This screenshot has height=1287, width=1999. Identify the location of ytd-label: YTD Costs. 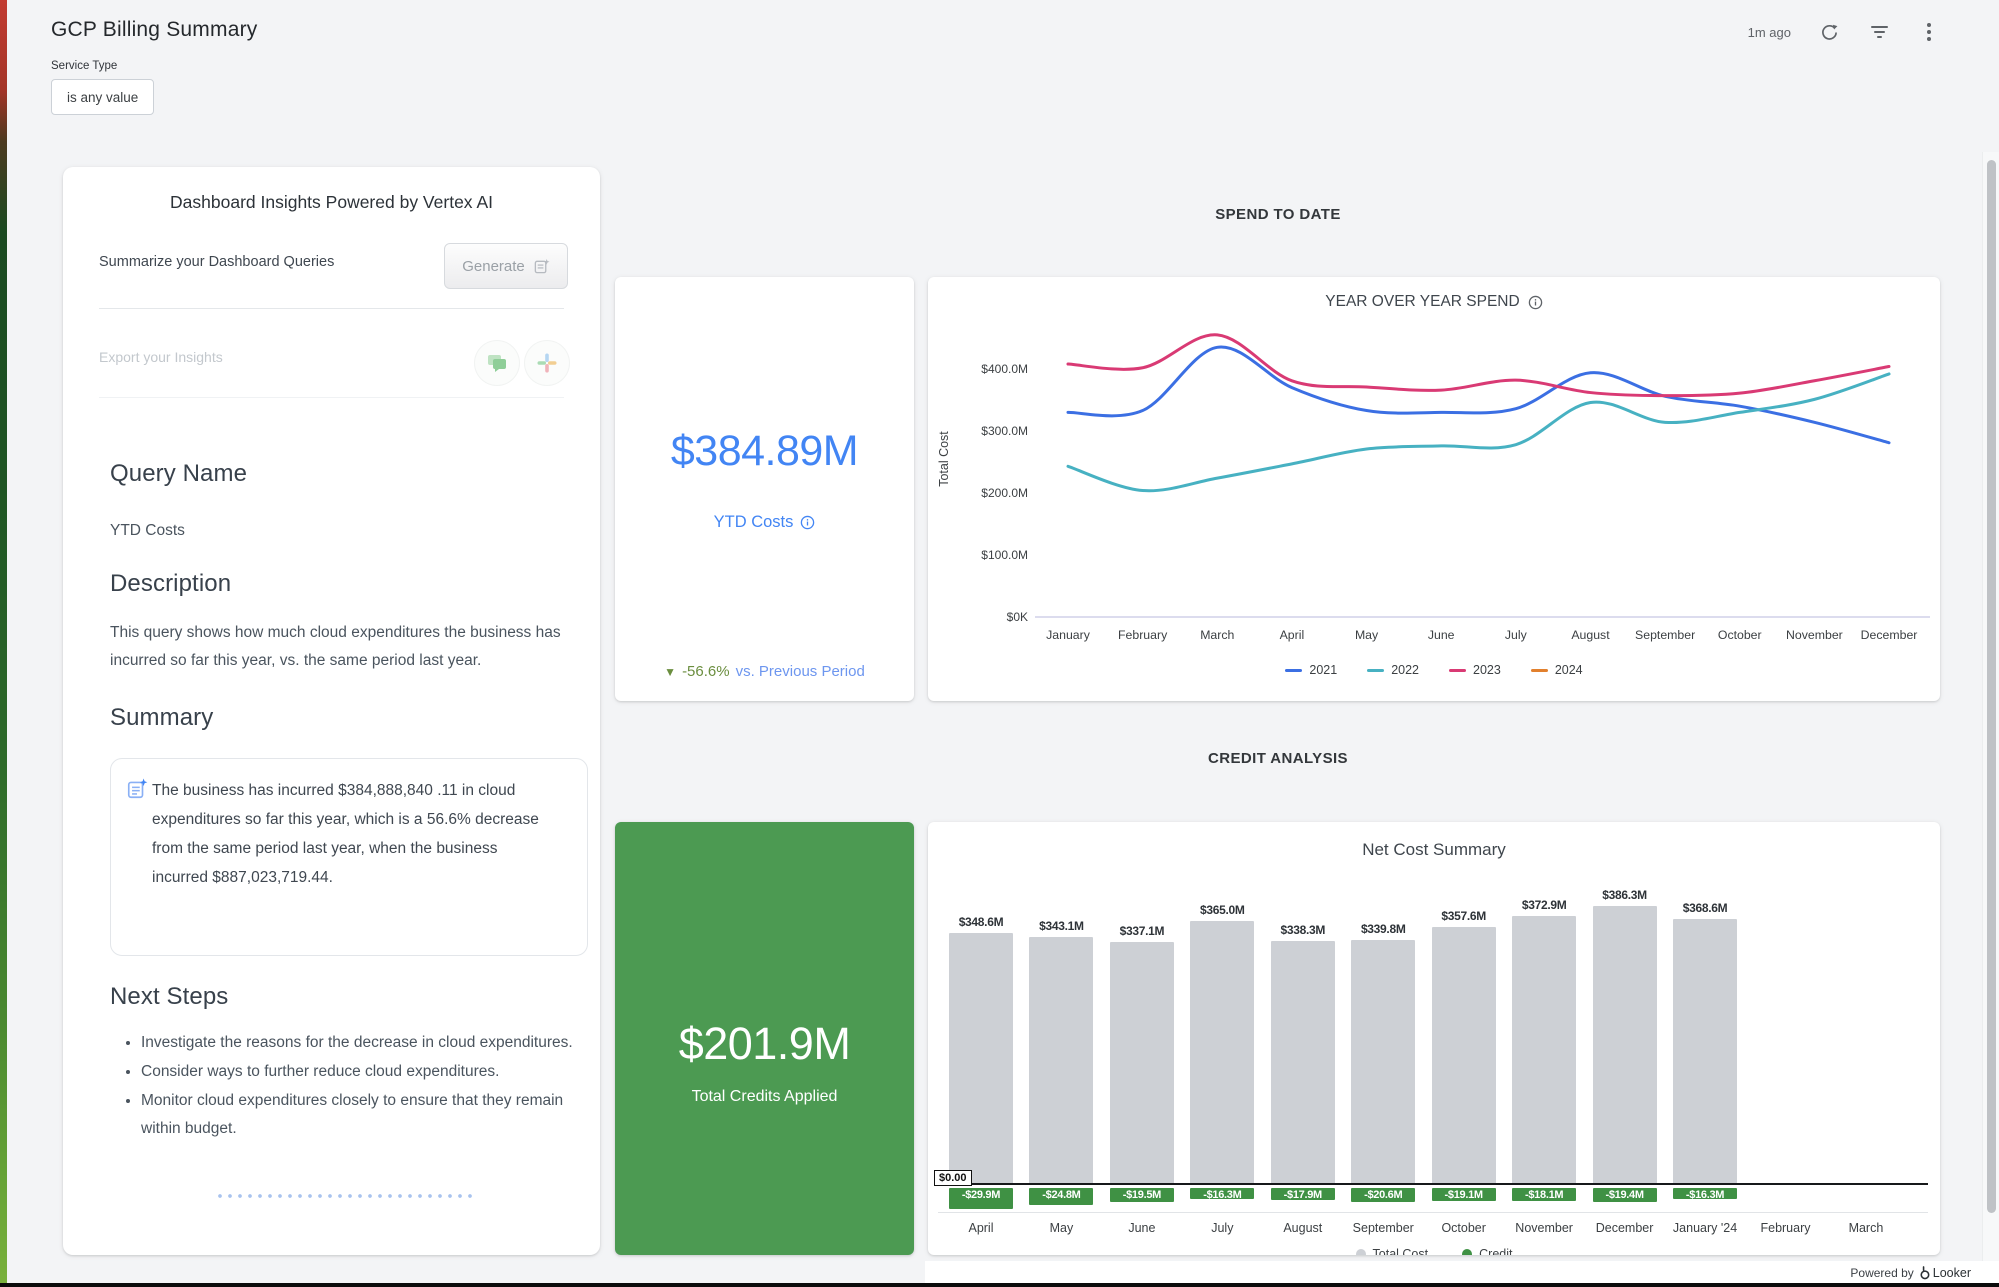
(753, 522).